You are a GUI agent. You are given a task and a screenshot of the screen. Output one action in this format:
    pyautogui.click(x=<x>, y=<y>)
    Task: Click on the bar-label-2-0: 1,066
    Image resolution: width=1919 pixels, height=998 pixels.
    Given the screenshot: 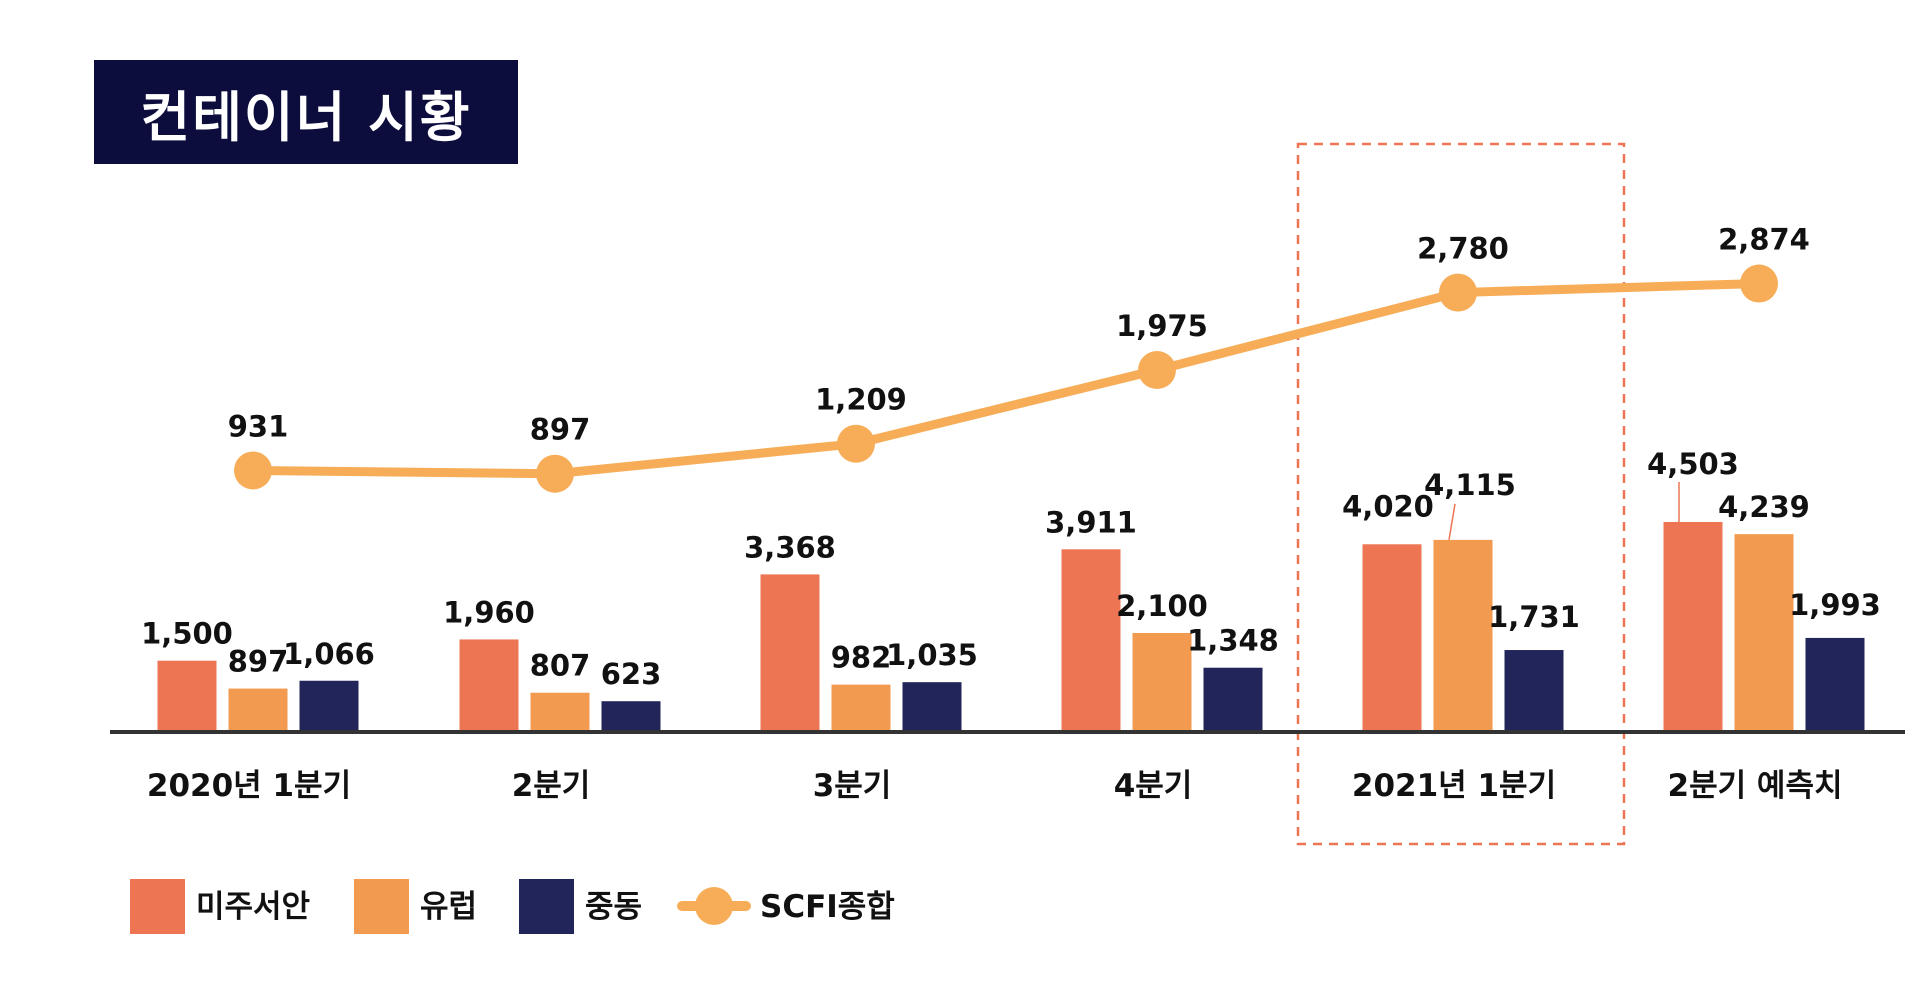 What is the action you would take?
    pyautogui.click(x=329, y=654)
    